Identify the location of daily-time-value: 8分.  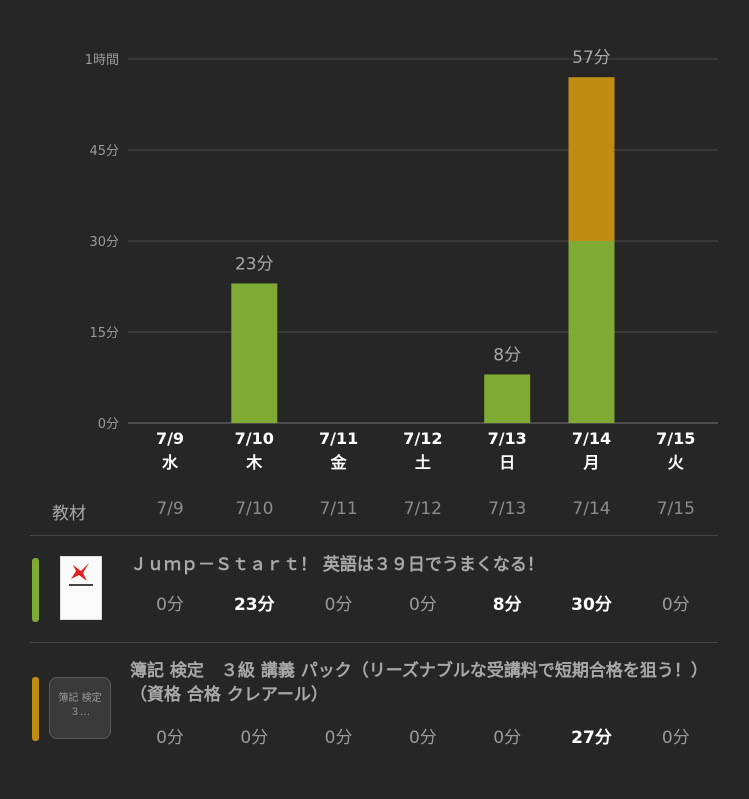
(507, 605).